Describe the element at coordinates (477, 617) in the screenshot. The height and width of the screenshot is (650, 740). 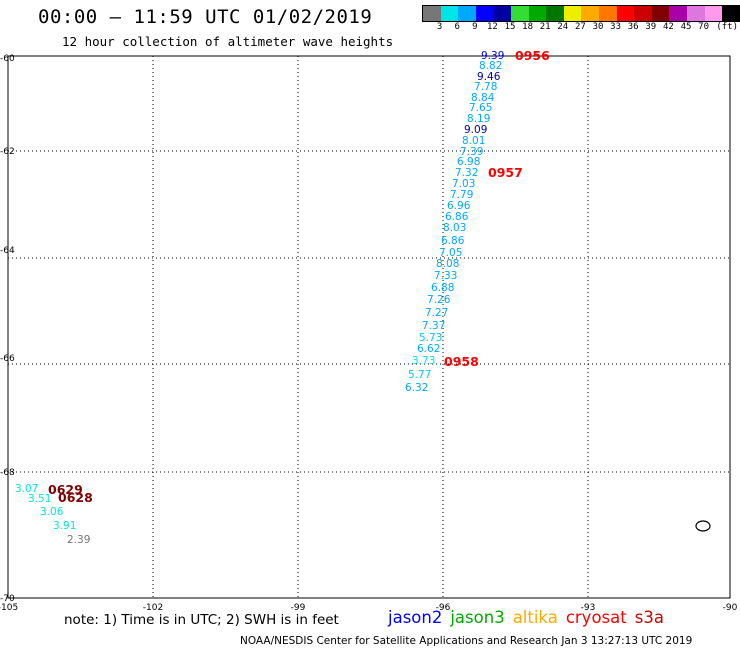
I see `legend-item-jason3: jason3` at that location.